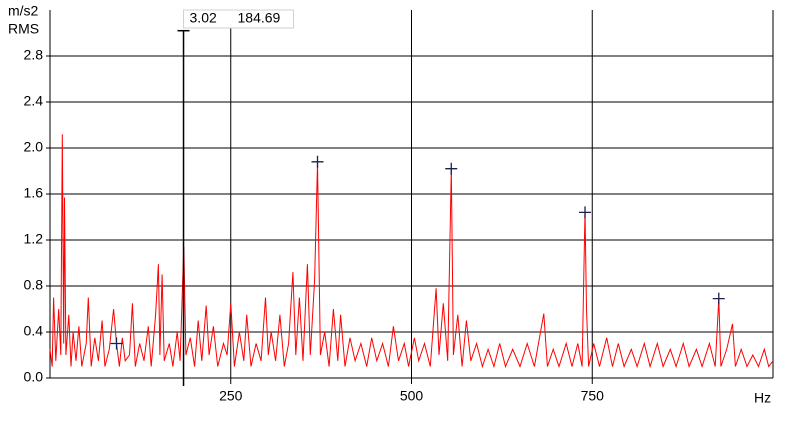 The height and width of the screenshot is (424, 798). Describe the element at coordinates (34, 101) in the screenshot. I see `y-tick-label: 2.4` at that location.